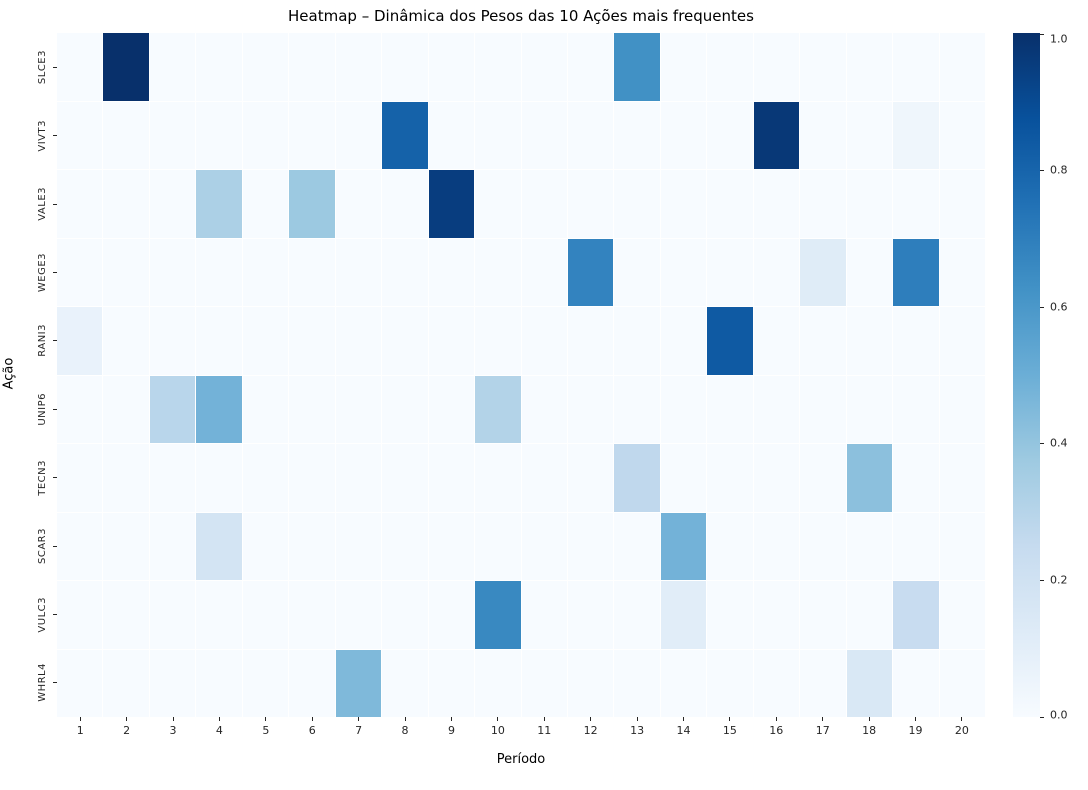 Image resolution: width=1088 pixels, height=790 pixels. I want to click on y-tick: SLCE3, so click(41, 67).